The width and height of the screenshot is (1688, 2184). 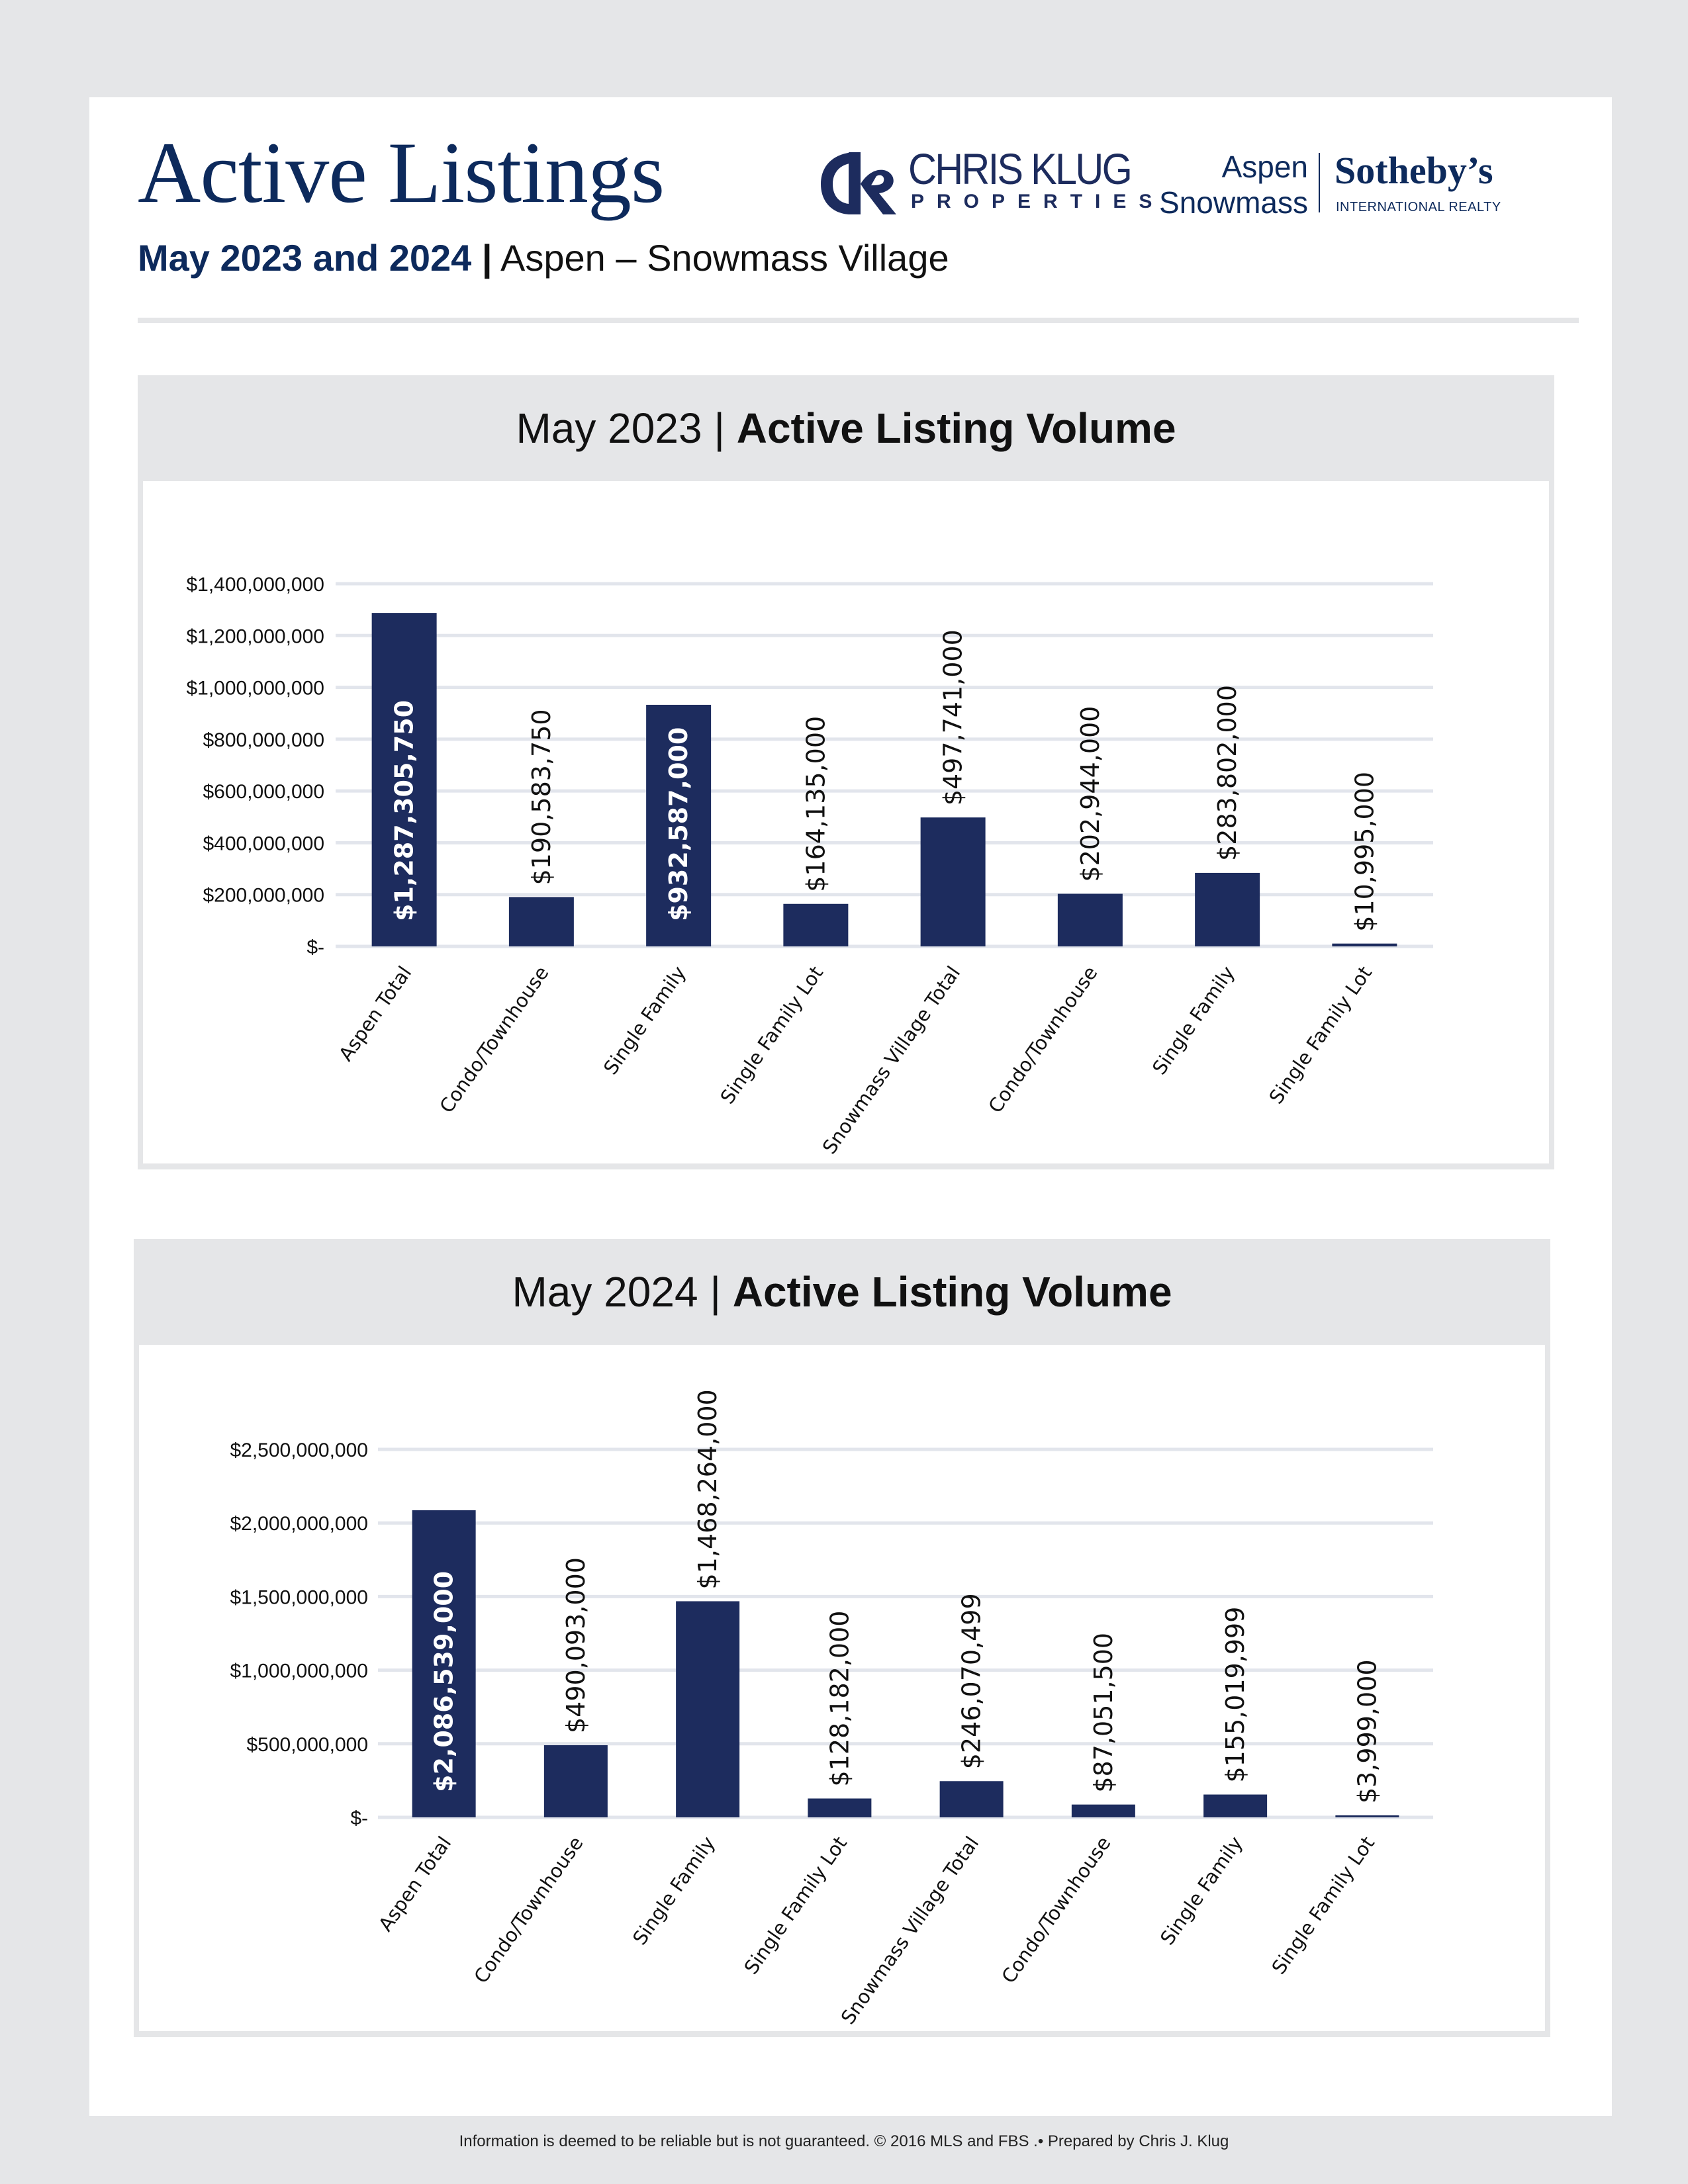 I want to click on y-tick-label: $800,000,000, so click(x=263, y=740).